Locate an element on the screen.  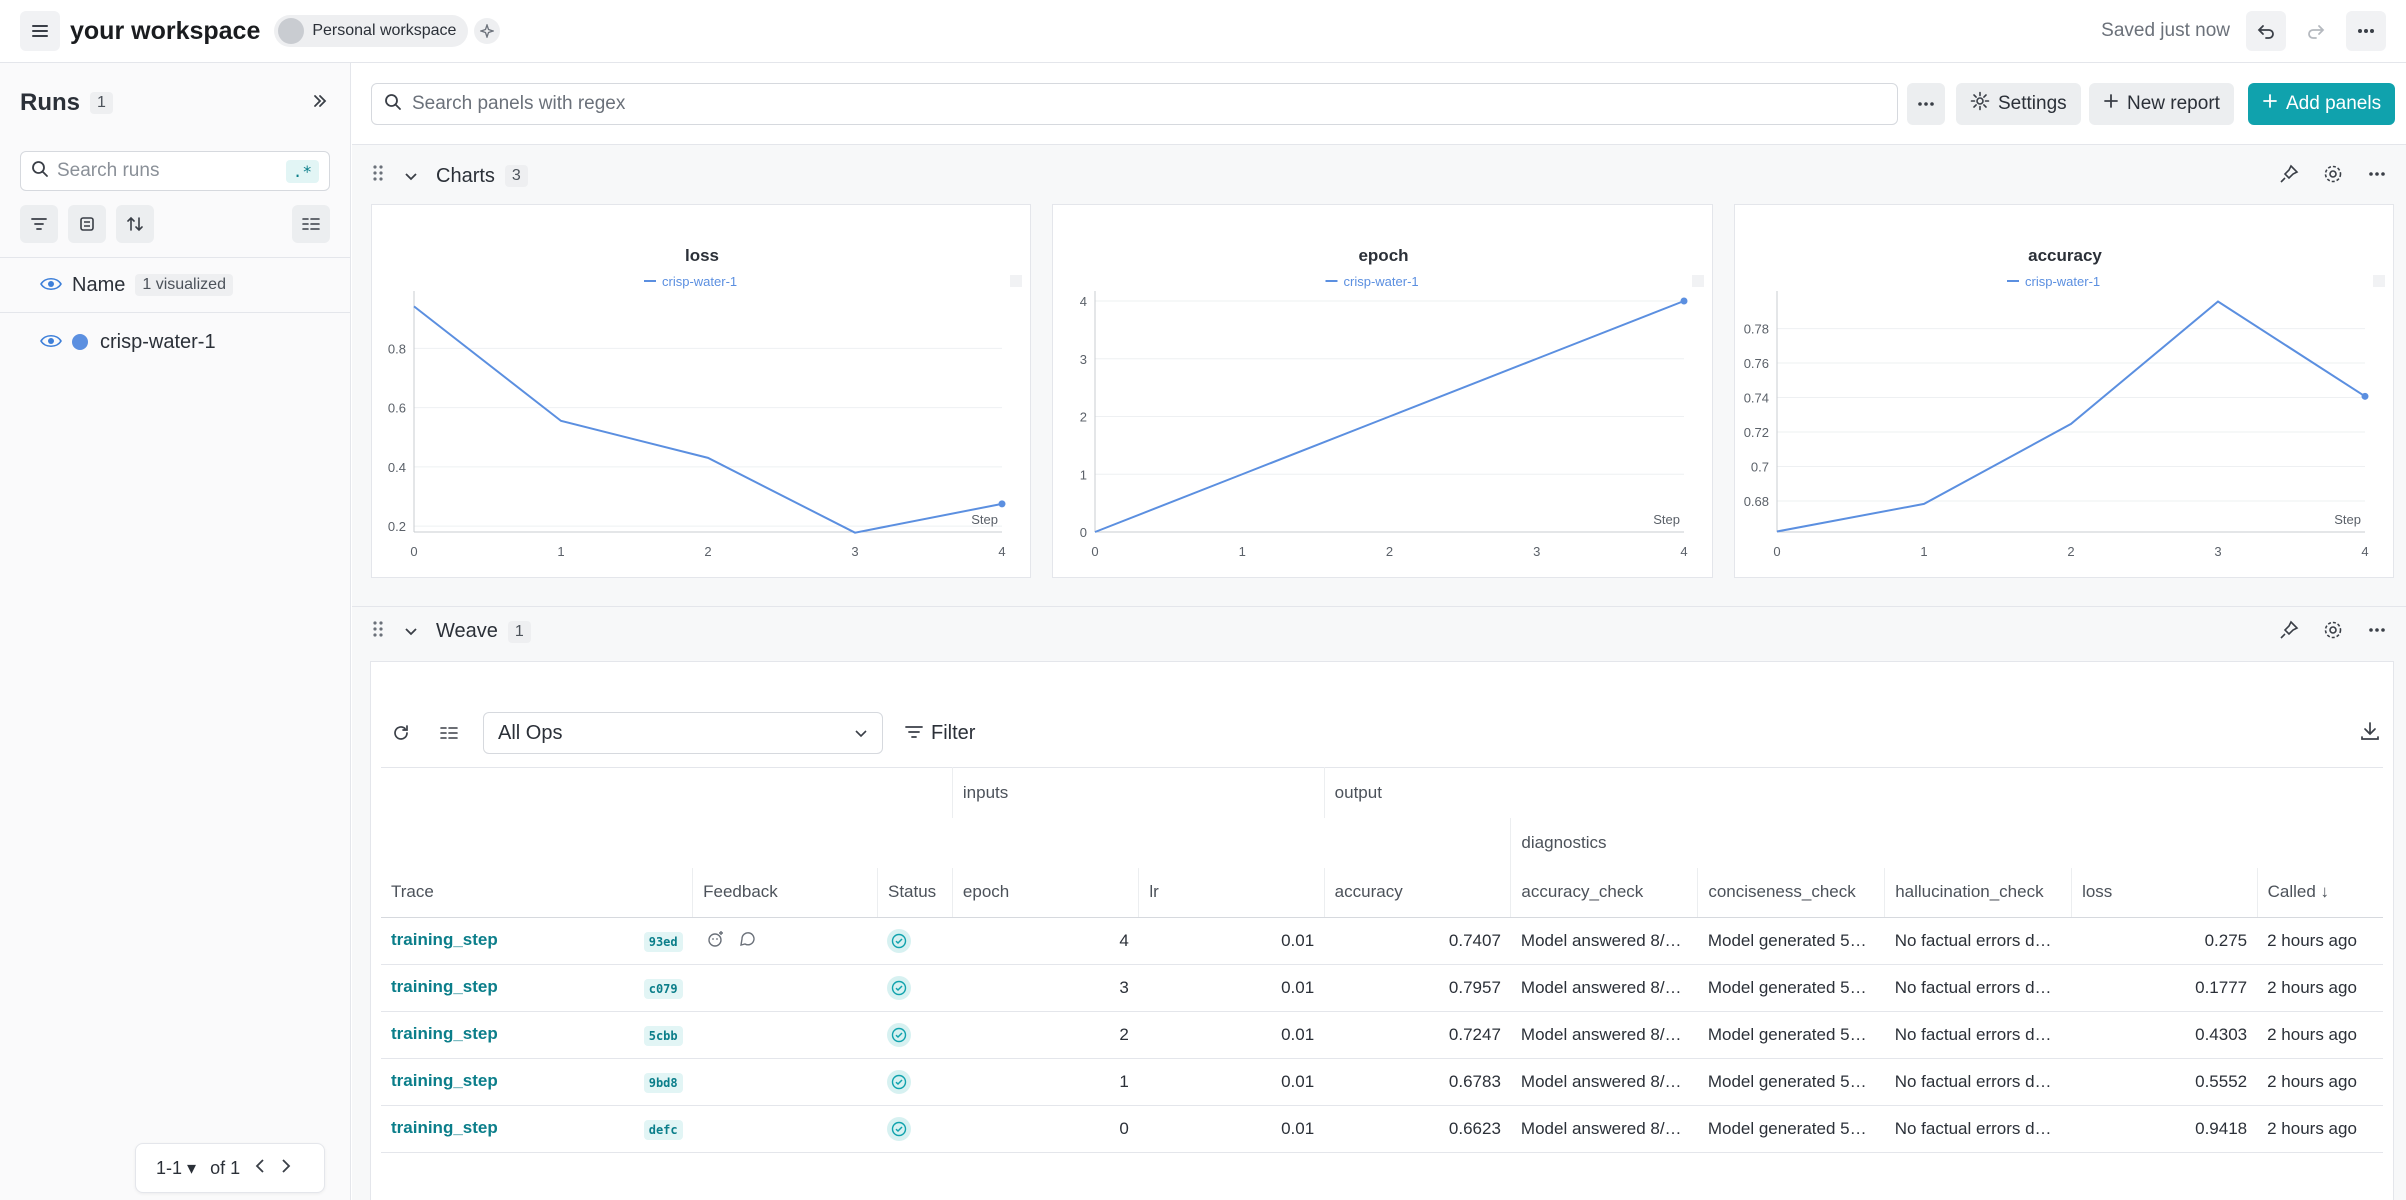
new-report-button: New report is located at coordinates (2161, 104).